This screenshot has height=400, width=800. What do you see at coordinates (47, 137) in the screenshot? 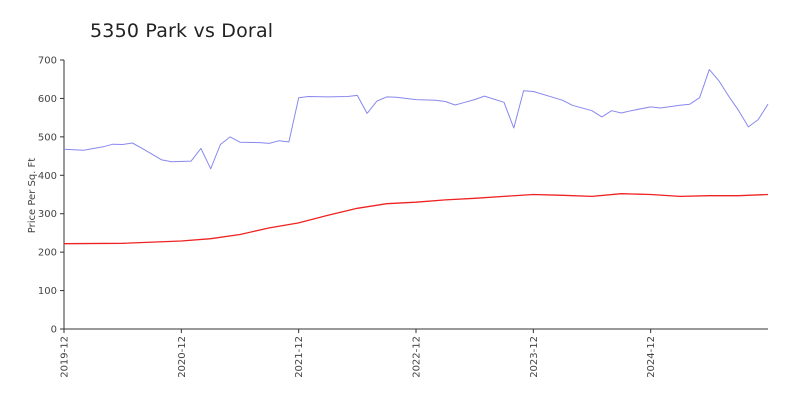
I see `y-tick-label: 500` at bounding box center [47, 137].